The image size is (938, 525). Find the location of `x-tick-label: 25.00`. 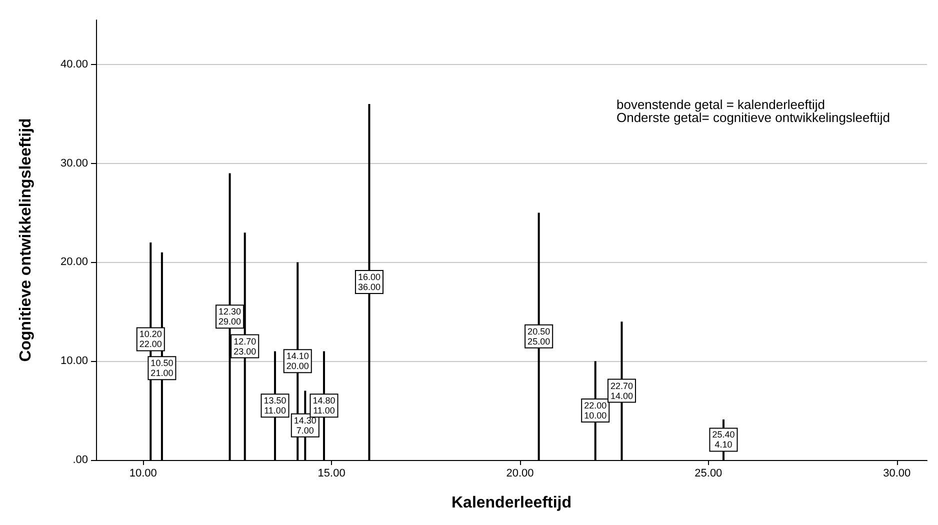

x-tick-label: 25.00 is located at coordinates (708, 474).